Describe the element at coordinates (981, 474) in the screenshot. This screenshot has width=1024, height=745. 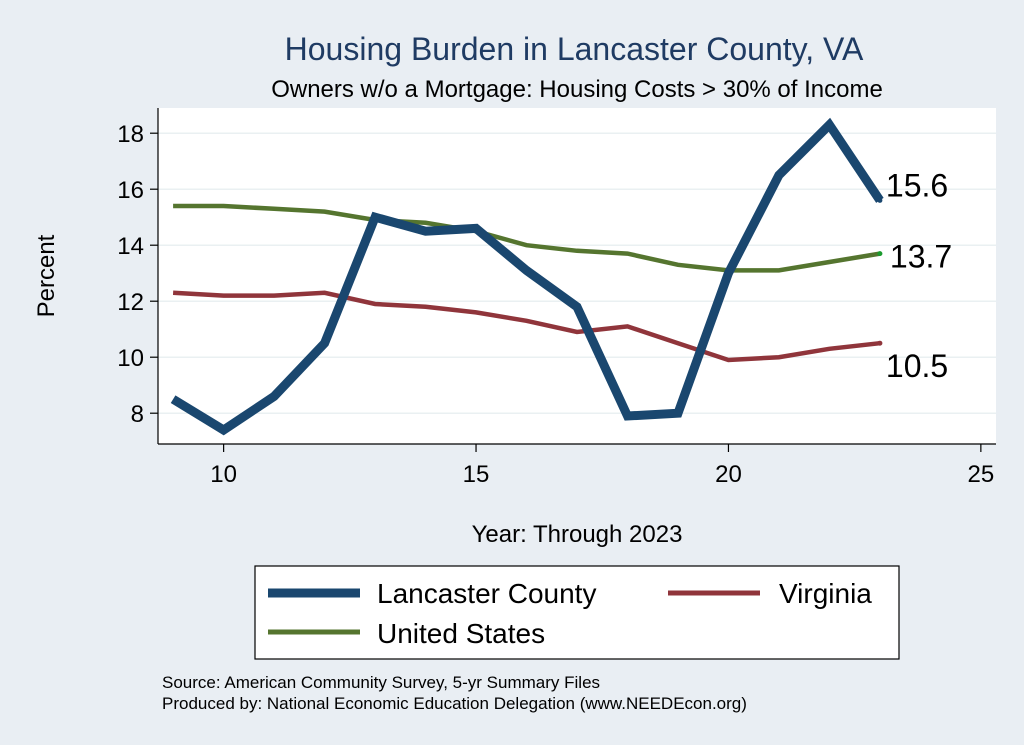
I see `x-tick-label: 25` at that location.